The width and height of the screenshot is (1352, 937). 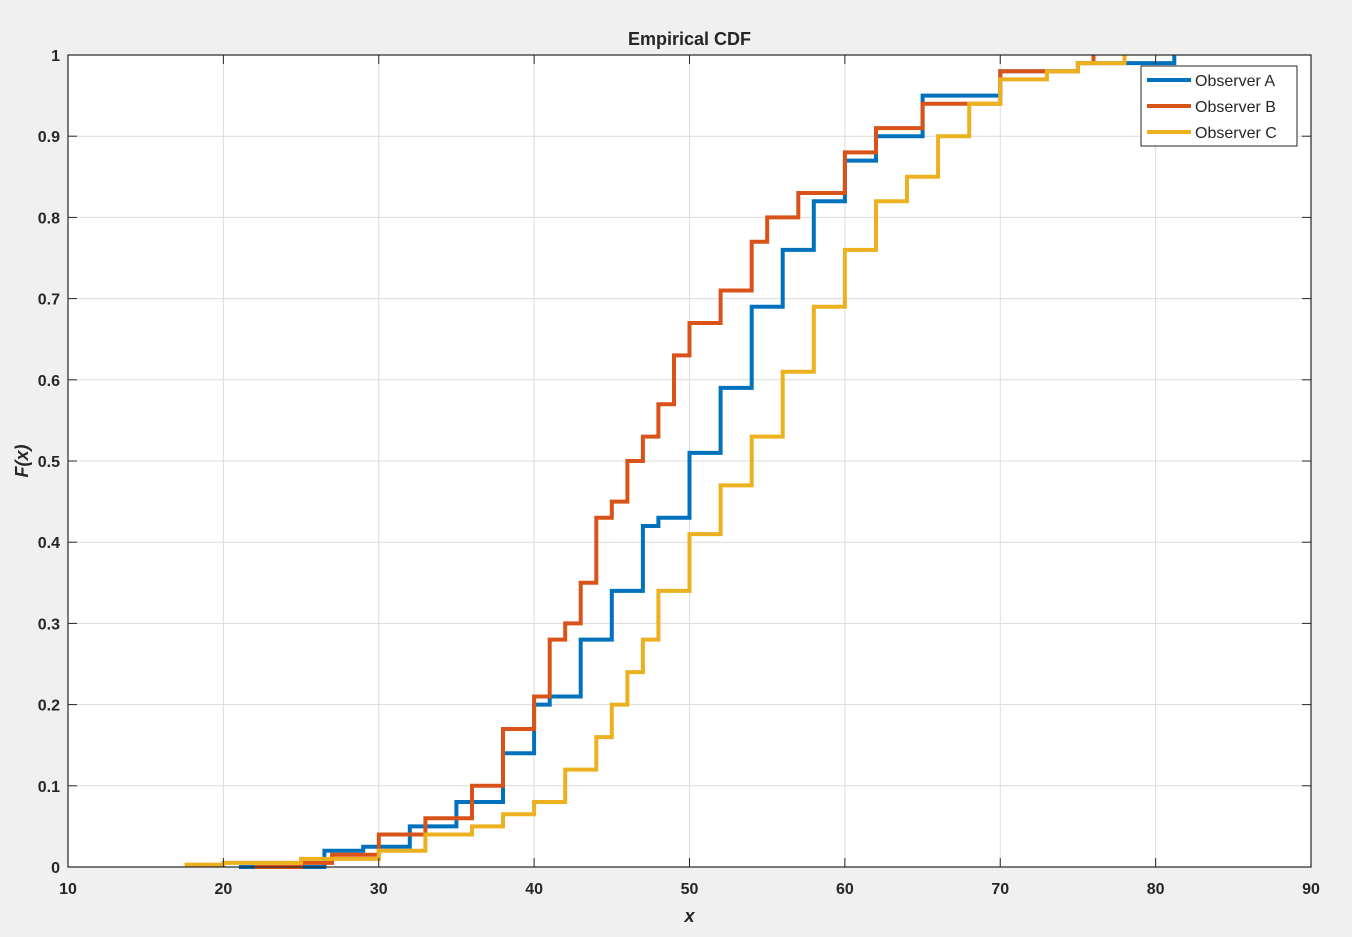 I want to click on y-tick-label: 1, so click(x=55, y=56).